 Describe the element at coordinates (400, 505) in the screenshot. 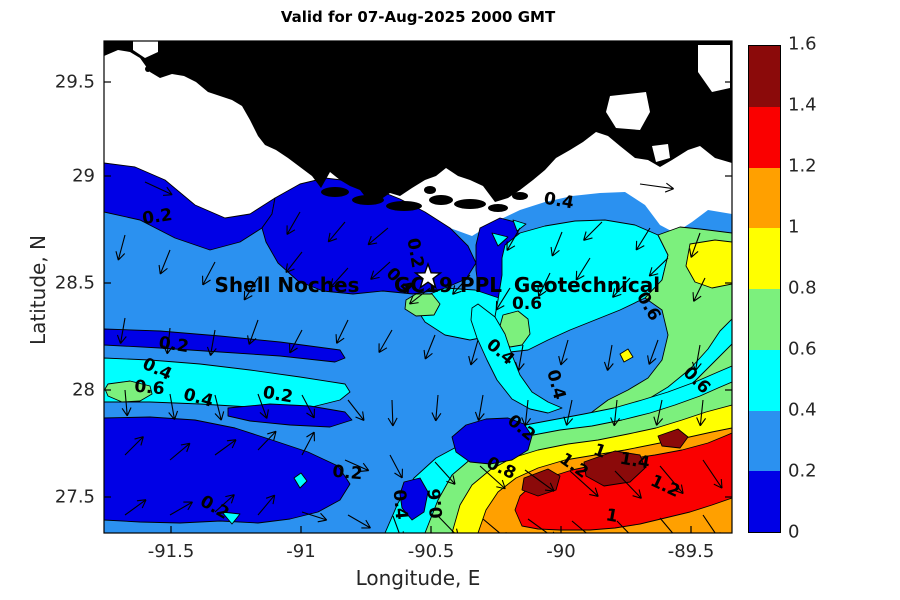

I see `contour-label: 0.4` at that location.